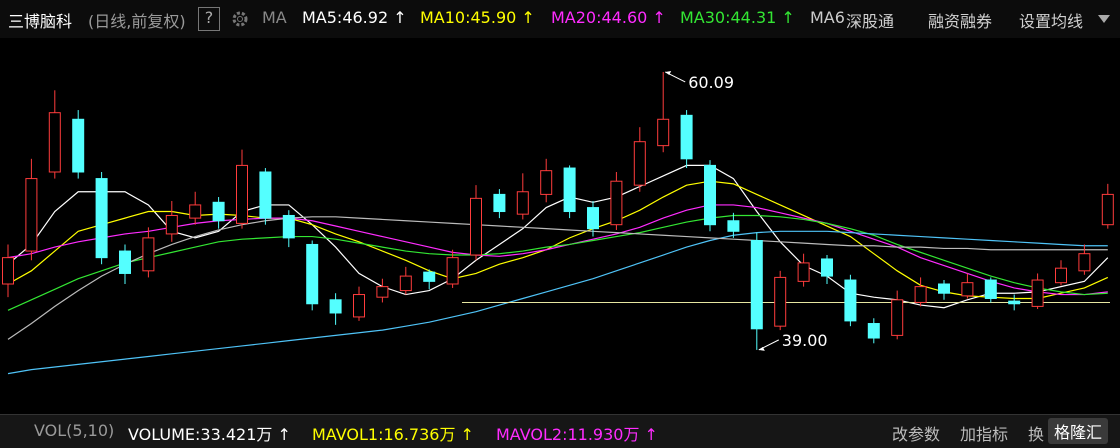 This screenshot has width=1120, height=448. What do you see at coordinates (1051, 21) in the screenshot?
I see `menu-item: 设置均线` at bounding box center [1051, 21].